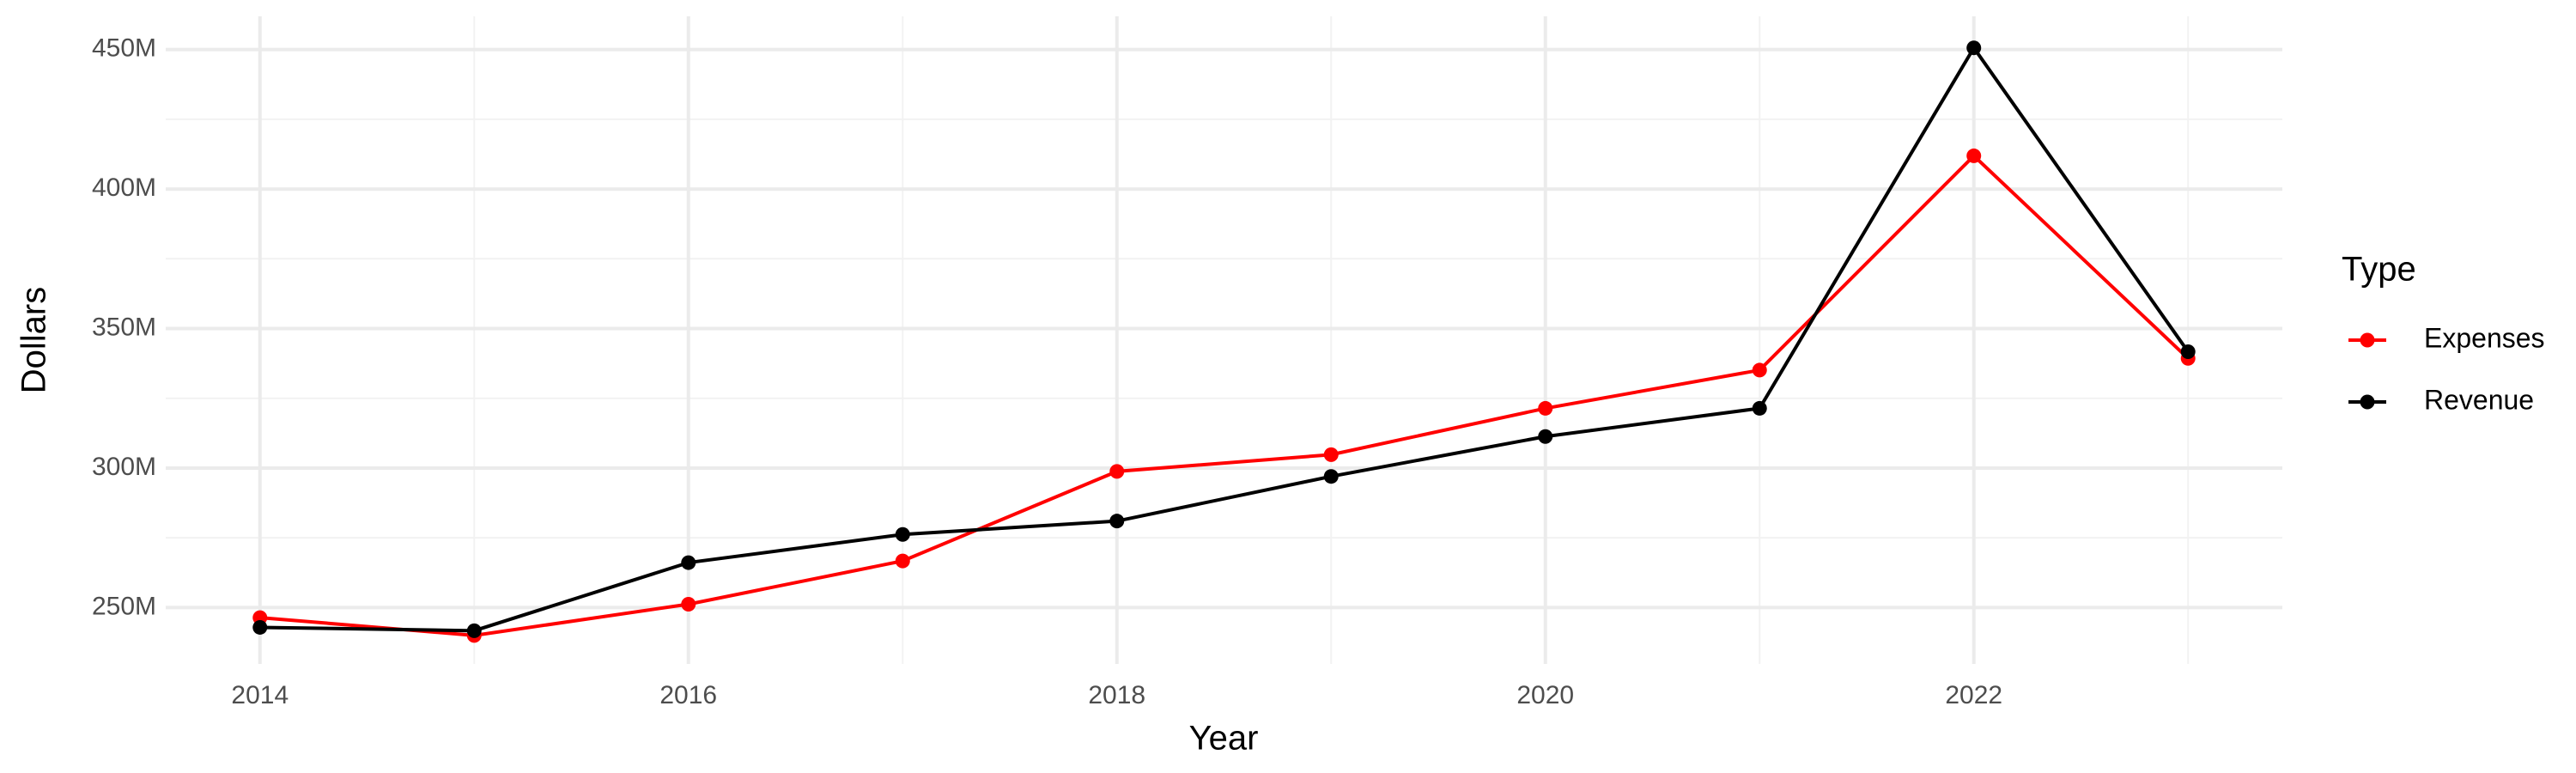 This screenshot has height=773, width=2576. What do you see at coordinates (124, 187) in the screenshot?
I see `y-tick-label: 400M` at bounding box center [124, 187].